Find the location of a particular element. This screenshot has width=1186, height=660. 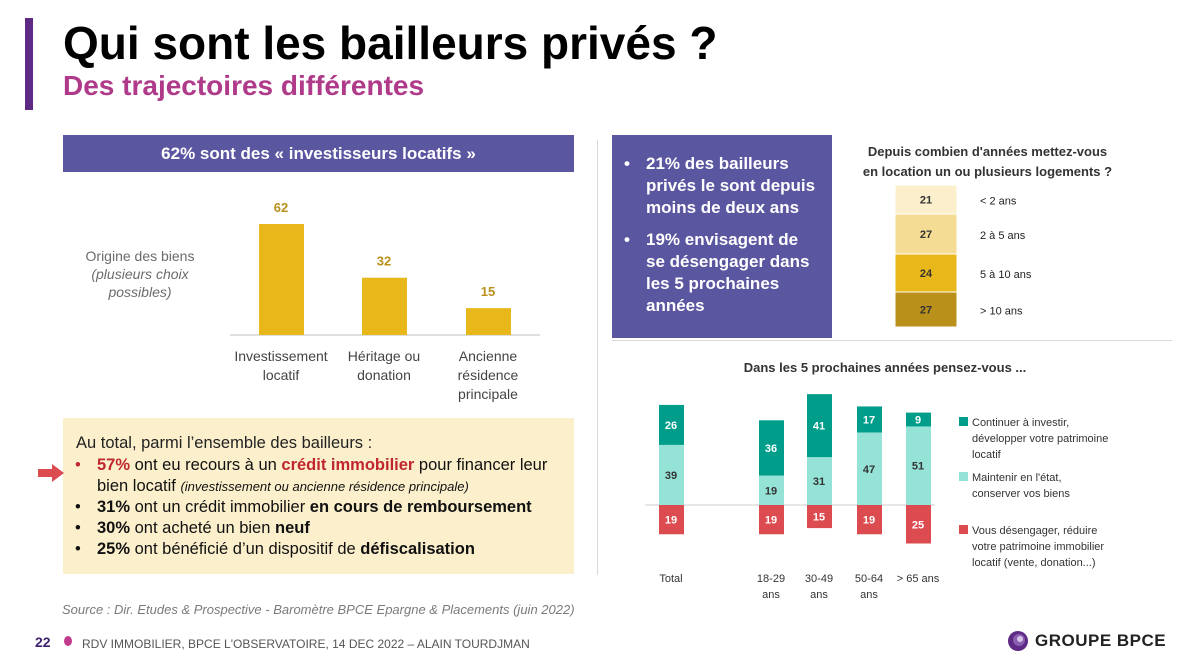

legend-label: Maintenir en l'état, is located at coordinates (1017, 478).